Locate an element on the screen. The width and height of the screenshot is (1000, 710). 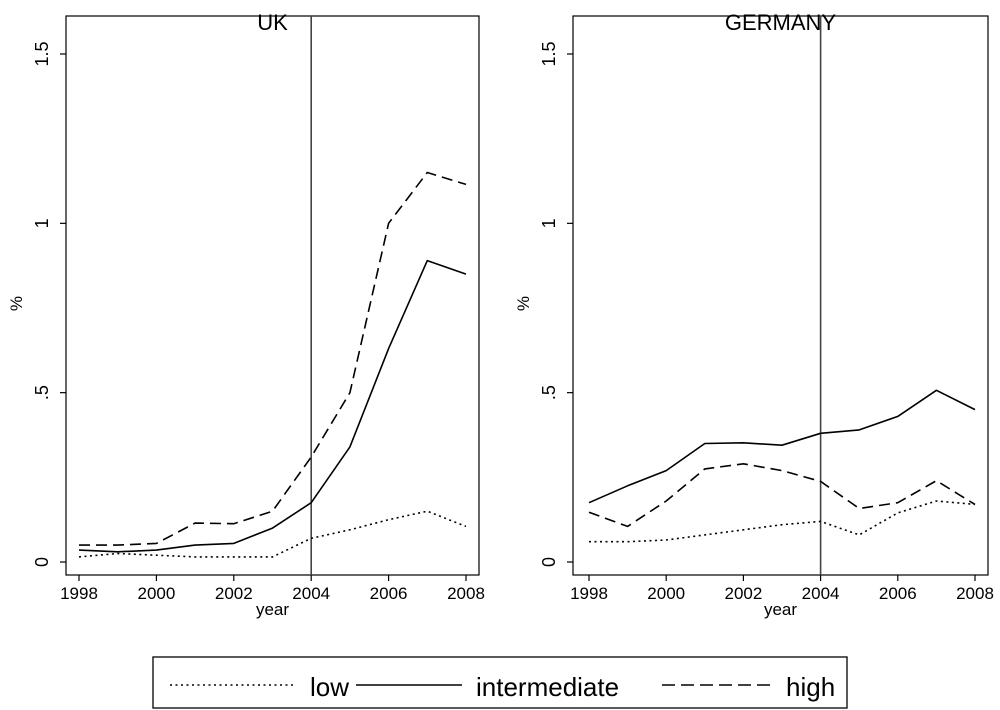
legend: low intermediate high is located at coordinates (500, 682).